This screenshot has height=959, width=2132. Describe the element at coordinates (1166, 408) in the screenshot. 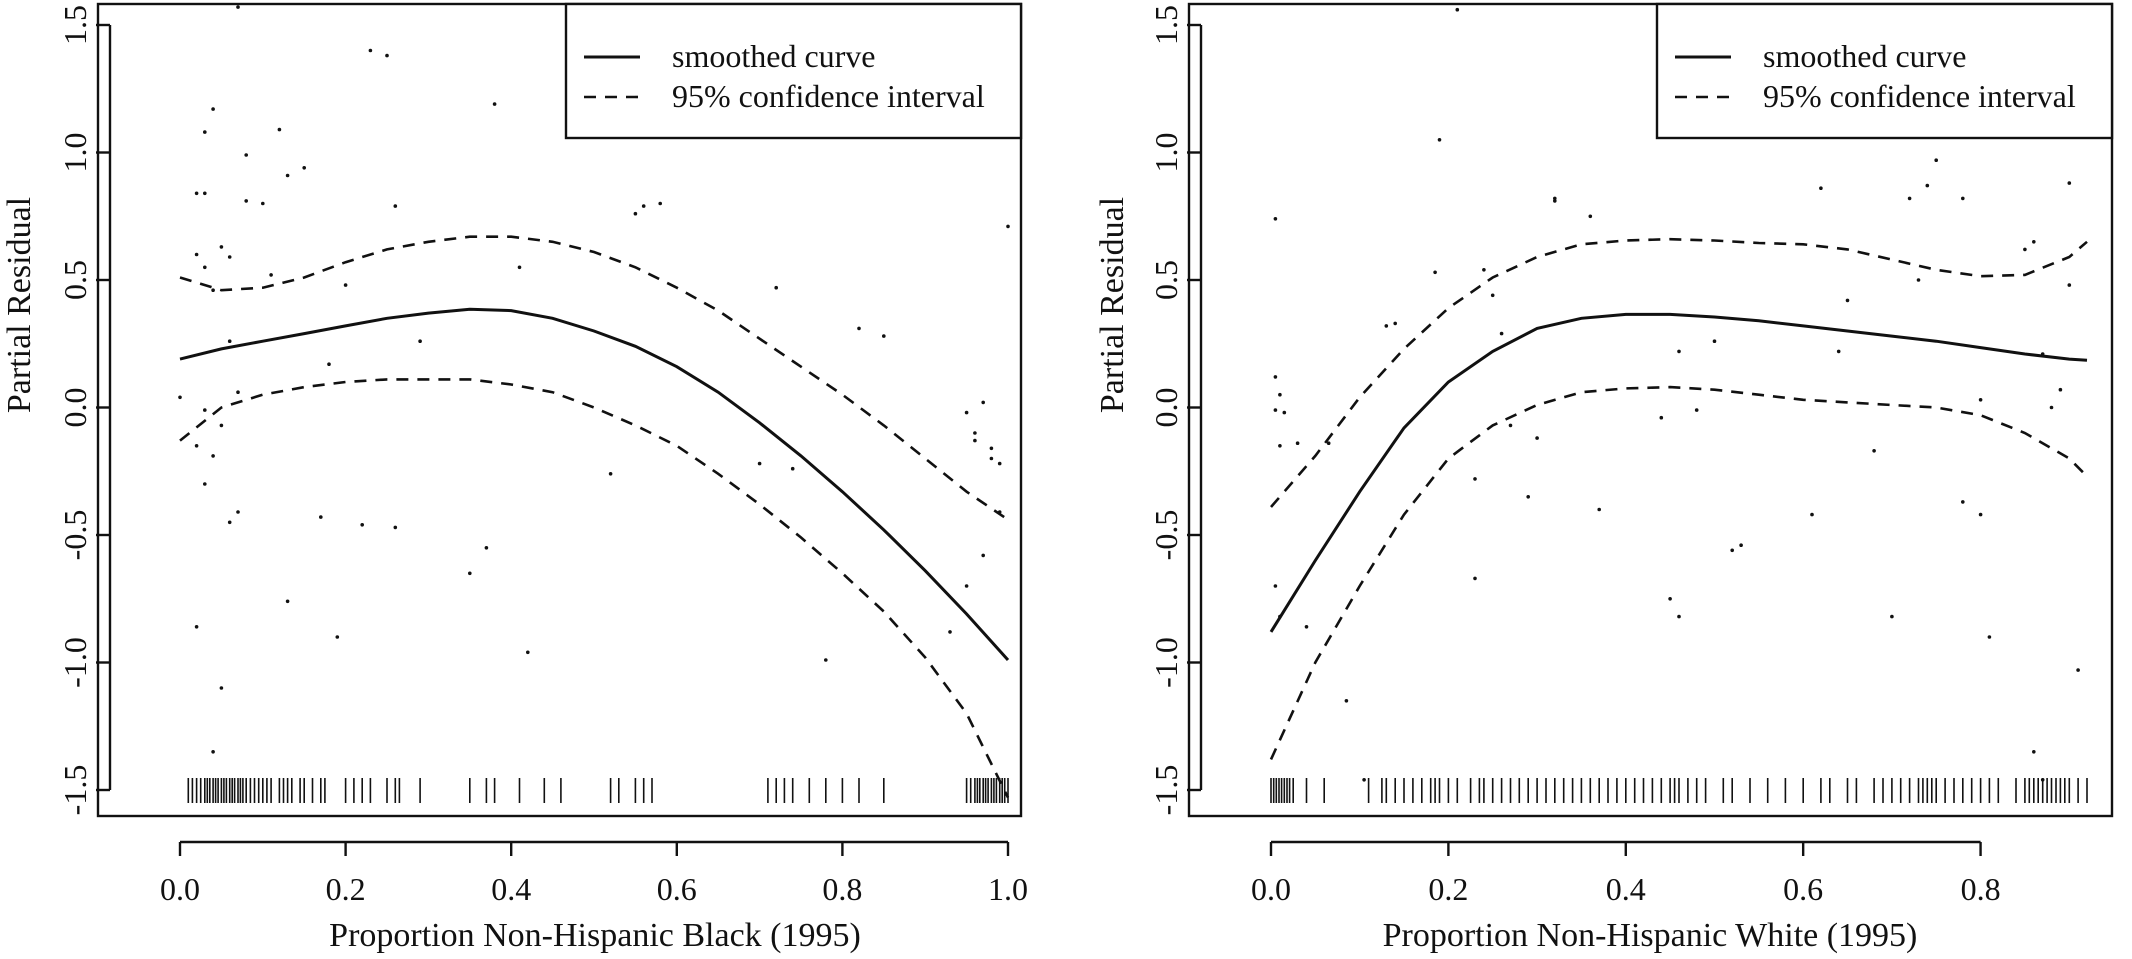

I see `y-tick-label: 0.0` at that location.